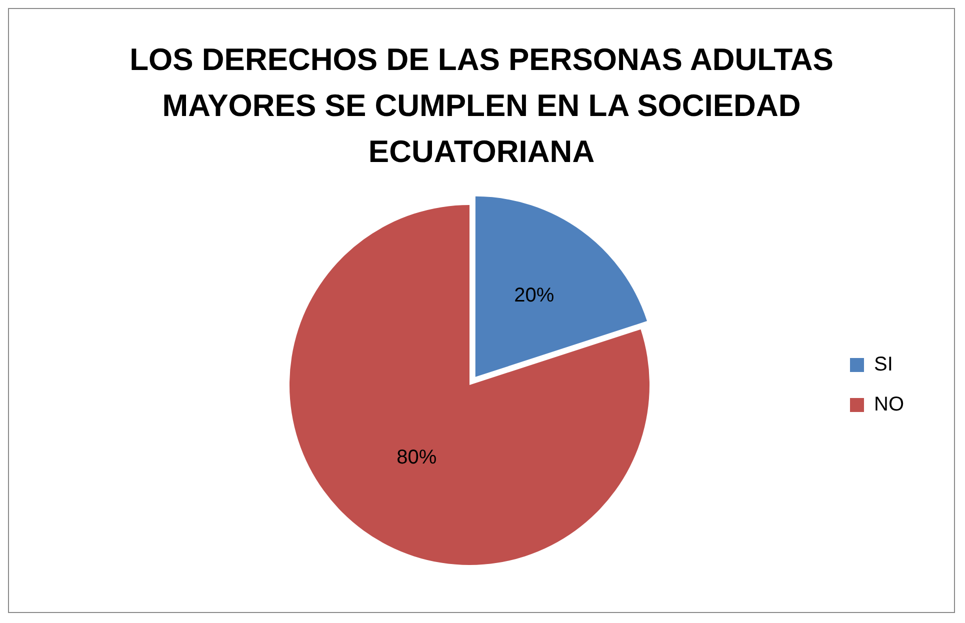  Describe the element at coordinates (416, 457) in the screenshot. I see `data-label: 80%` at that location.